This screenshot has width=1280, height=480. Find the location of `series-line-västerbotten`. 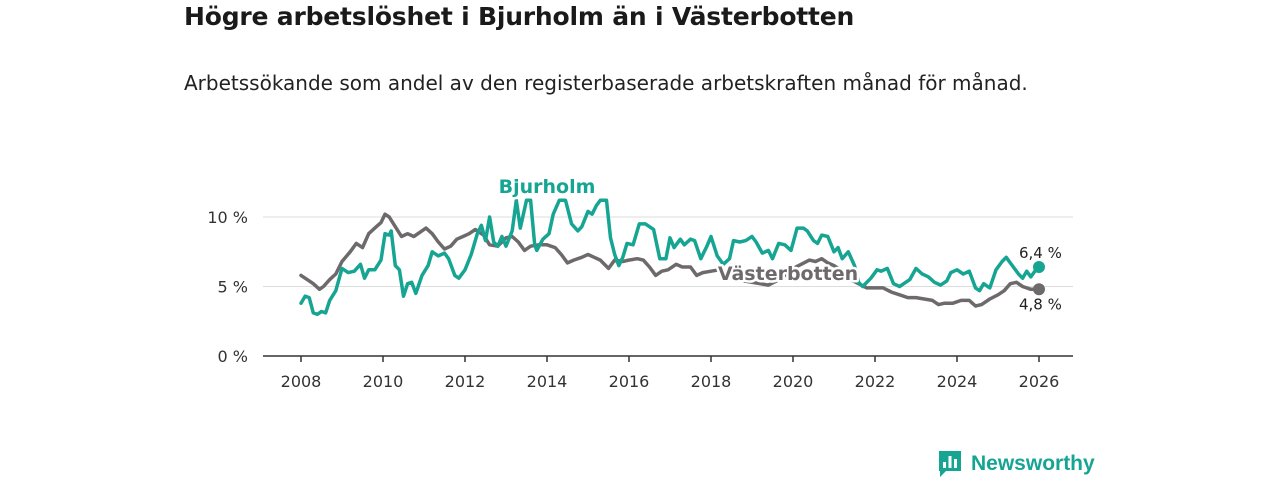

series-line-västerbotten is located at coordinates (670, 260).